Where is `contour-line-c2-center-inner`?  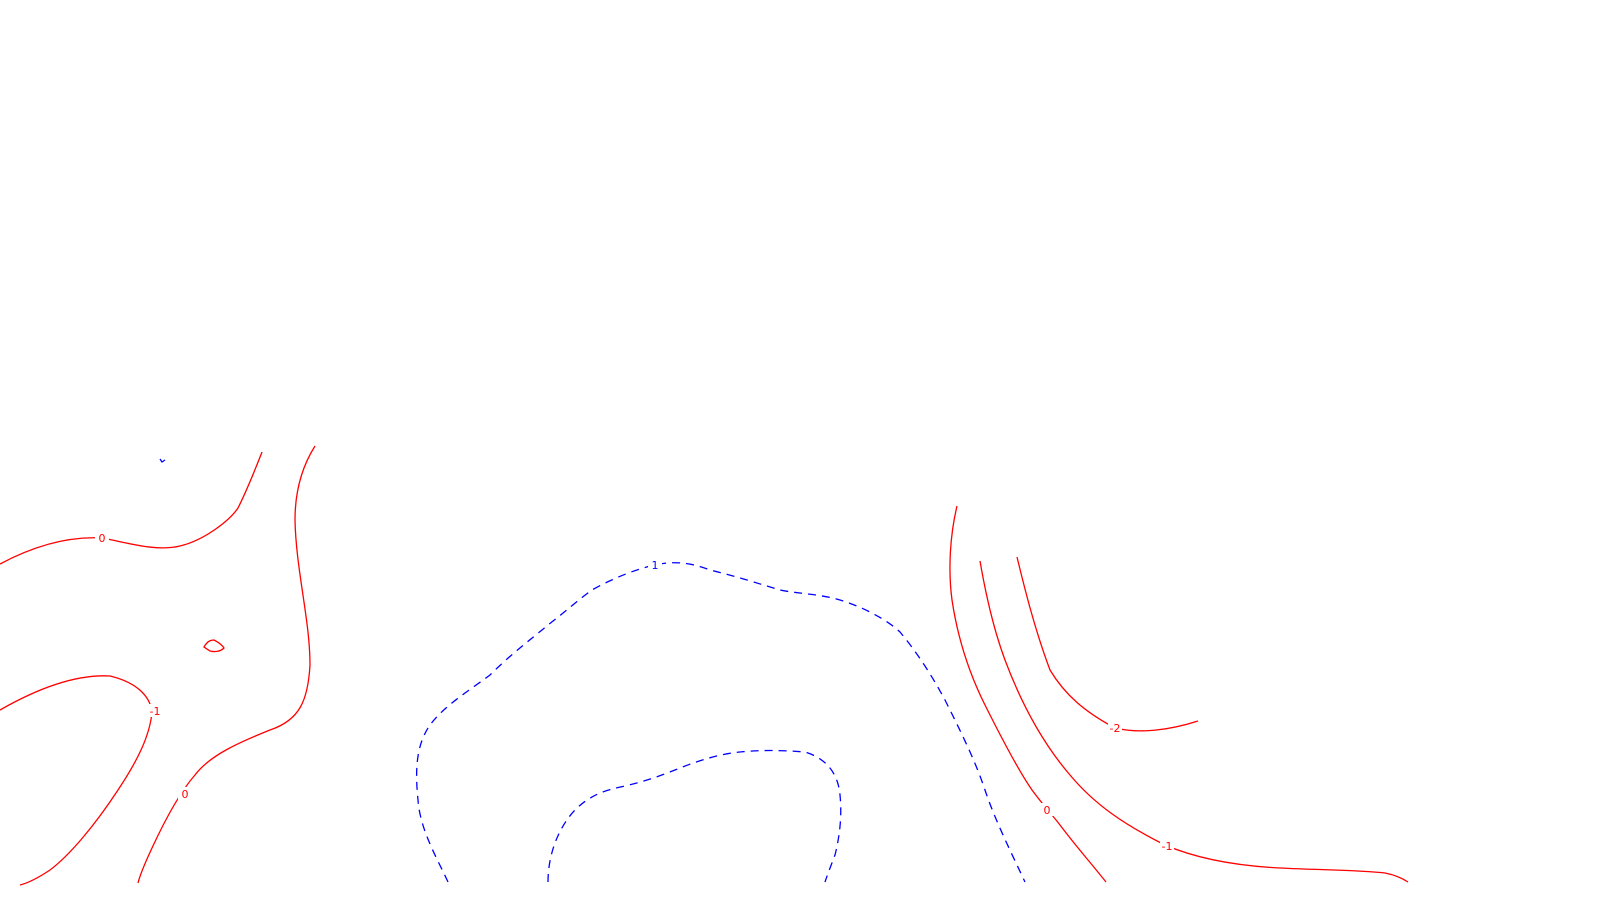
contour-line-c2-center-inner is located at coordinates (694, 816).